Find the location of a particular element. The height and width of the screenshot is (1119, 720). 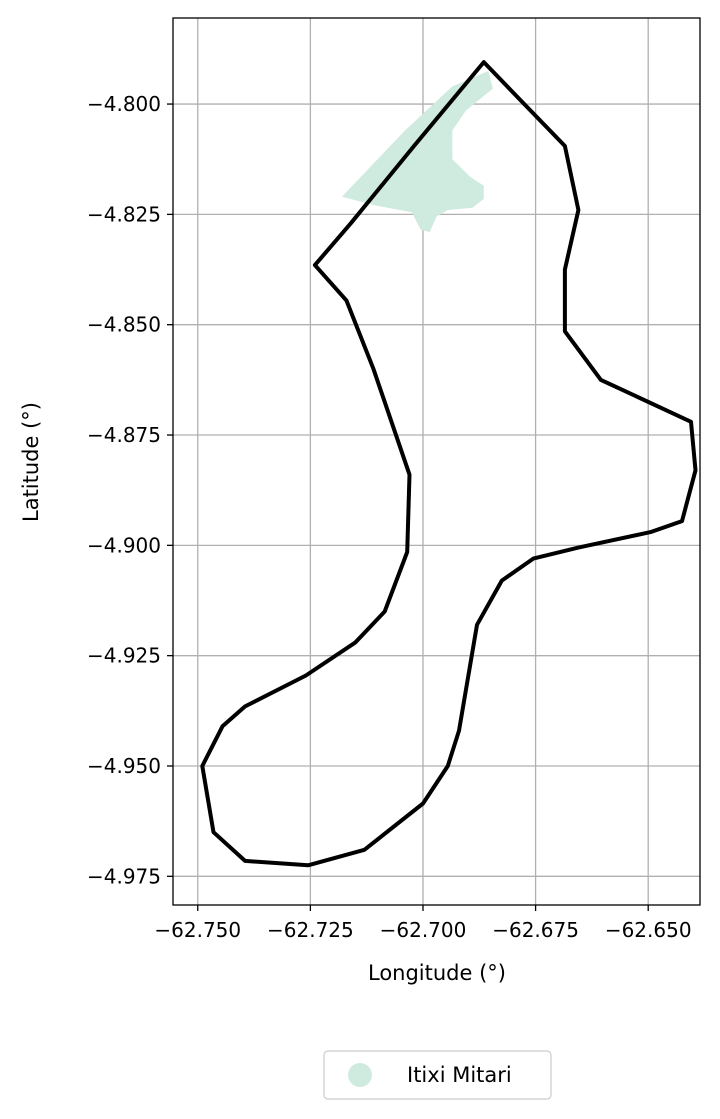

y-tick-label: −4.950 is located at coordinates (124, 766).